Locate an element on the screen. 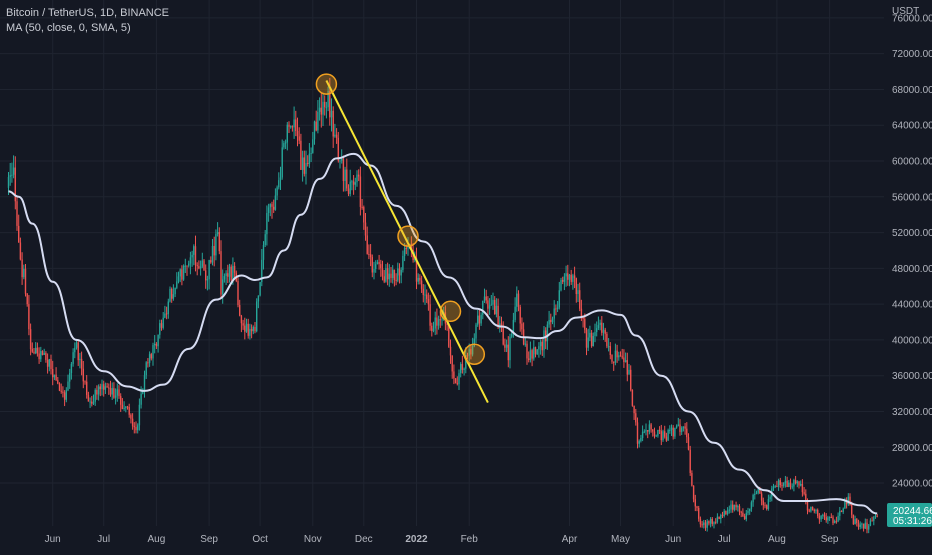 Image resolution: width=932 pixels, height=555 pixels. x-tick-label: Jun is located at coordinates (673, 539).